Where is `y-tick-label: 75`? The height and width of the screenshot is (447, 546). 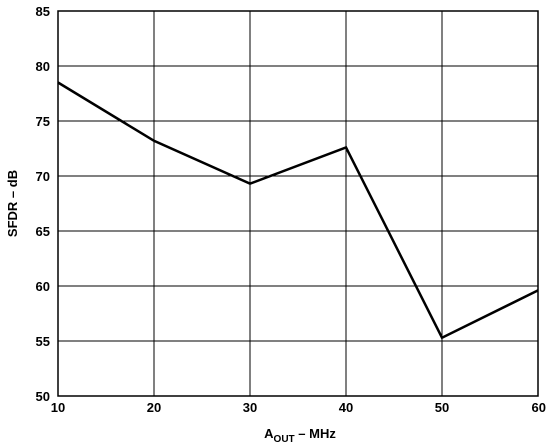 y-tick-label: 75 is located at coordinates (43, 121).